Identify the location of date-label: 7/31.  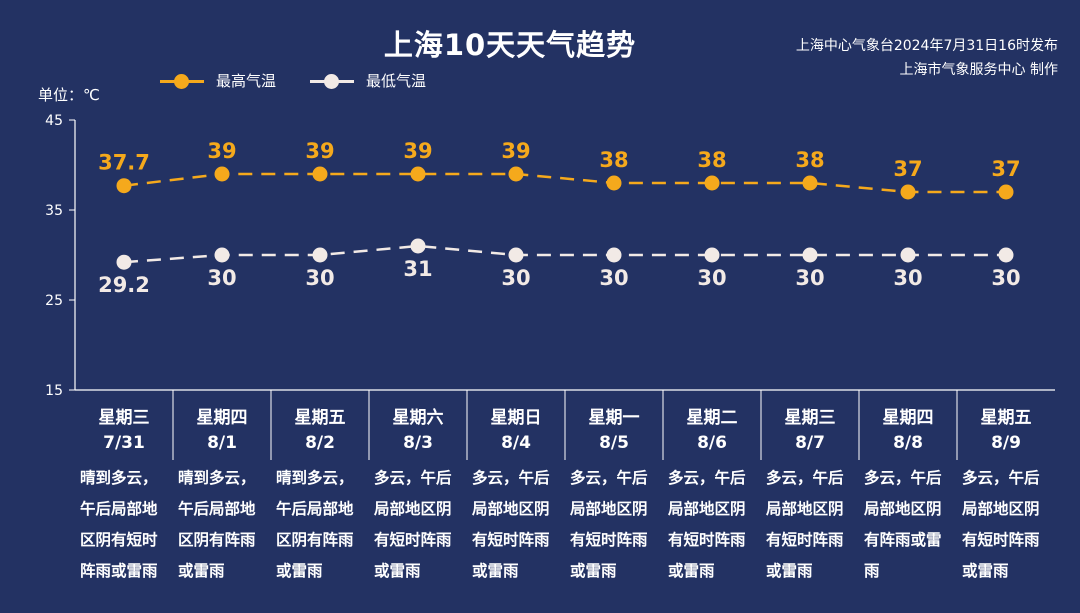
(124, 443).